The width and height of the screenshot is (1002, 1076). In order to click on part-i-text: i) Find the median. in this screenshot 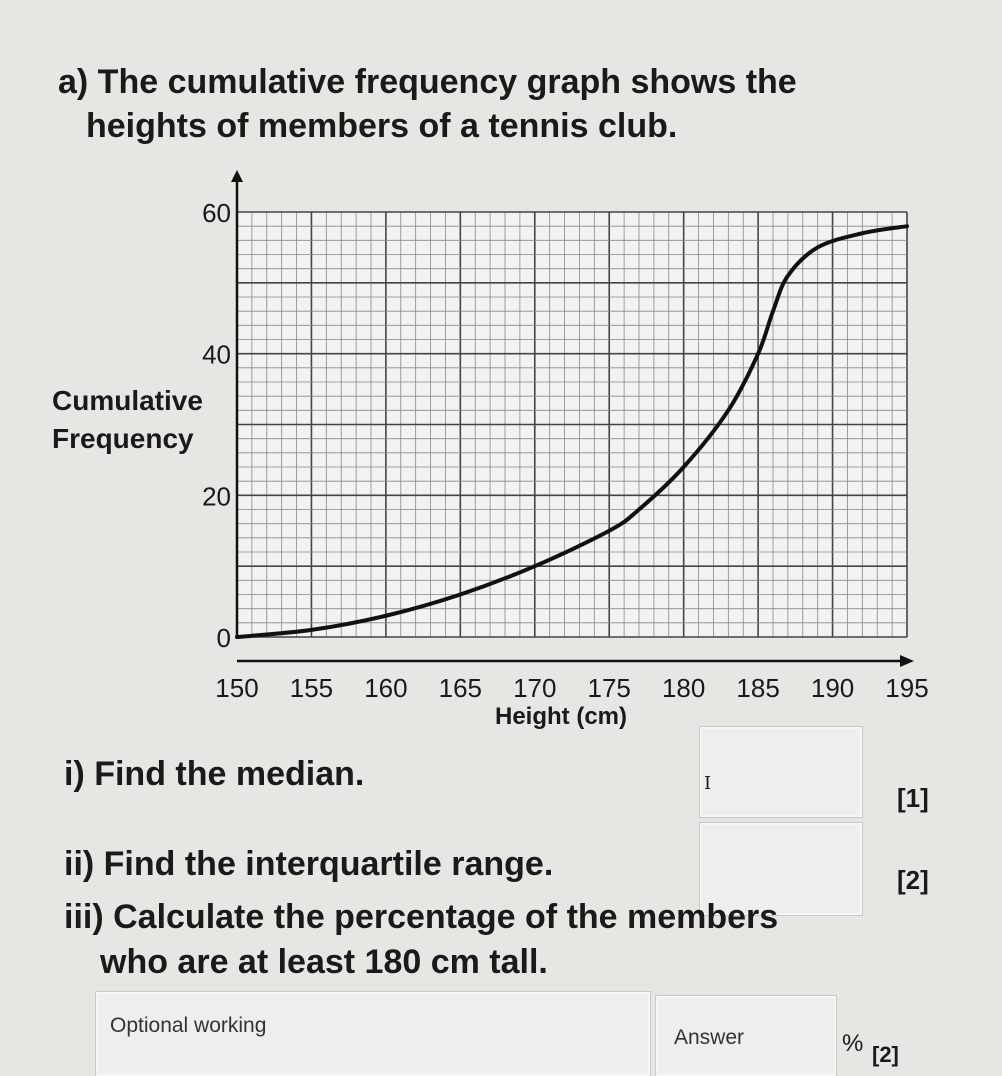, I will do `click(214, 774)`.